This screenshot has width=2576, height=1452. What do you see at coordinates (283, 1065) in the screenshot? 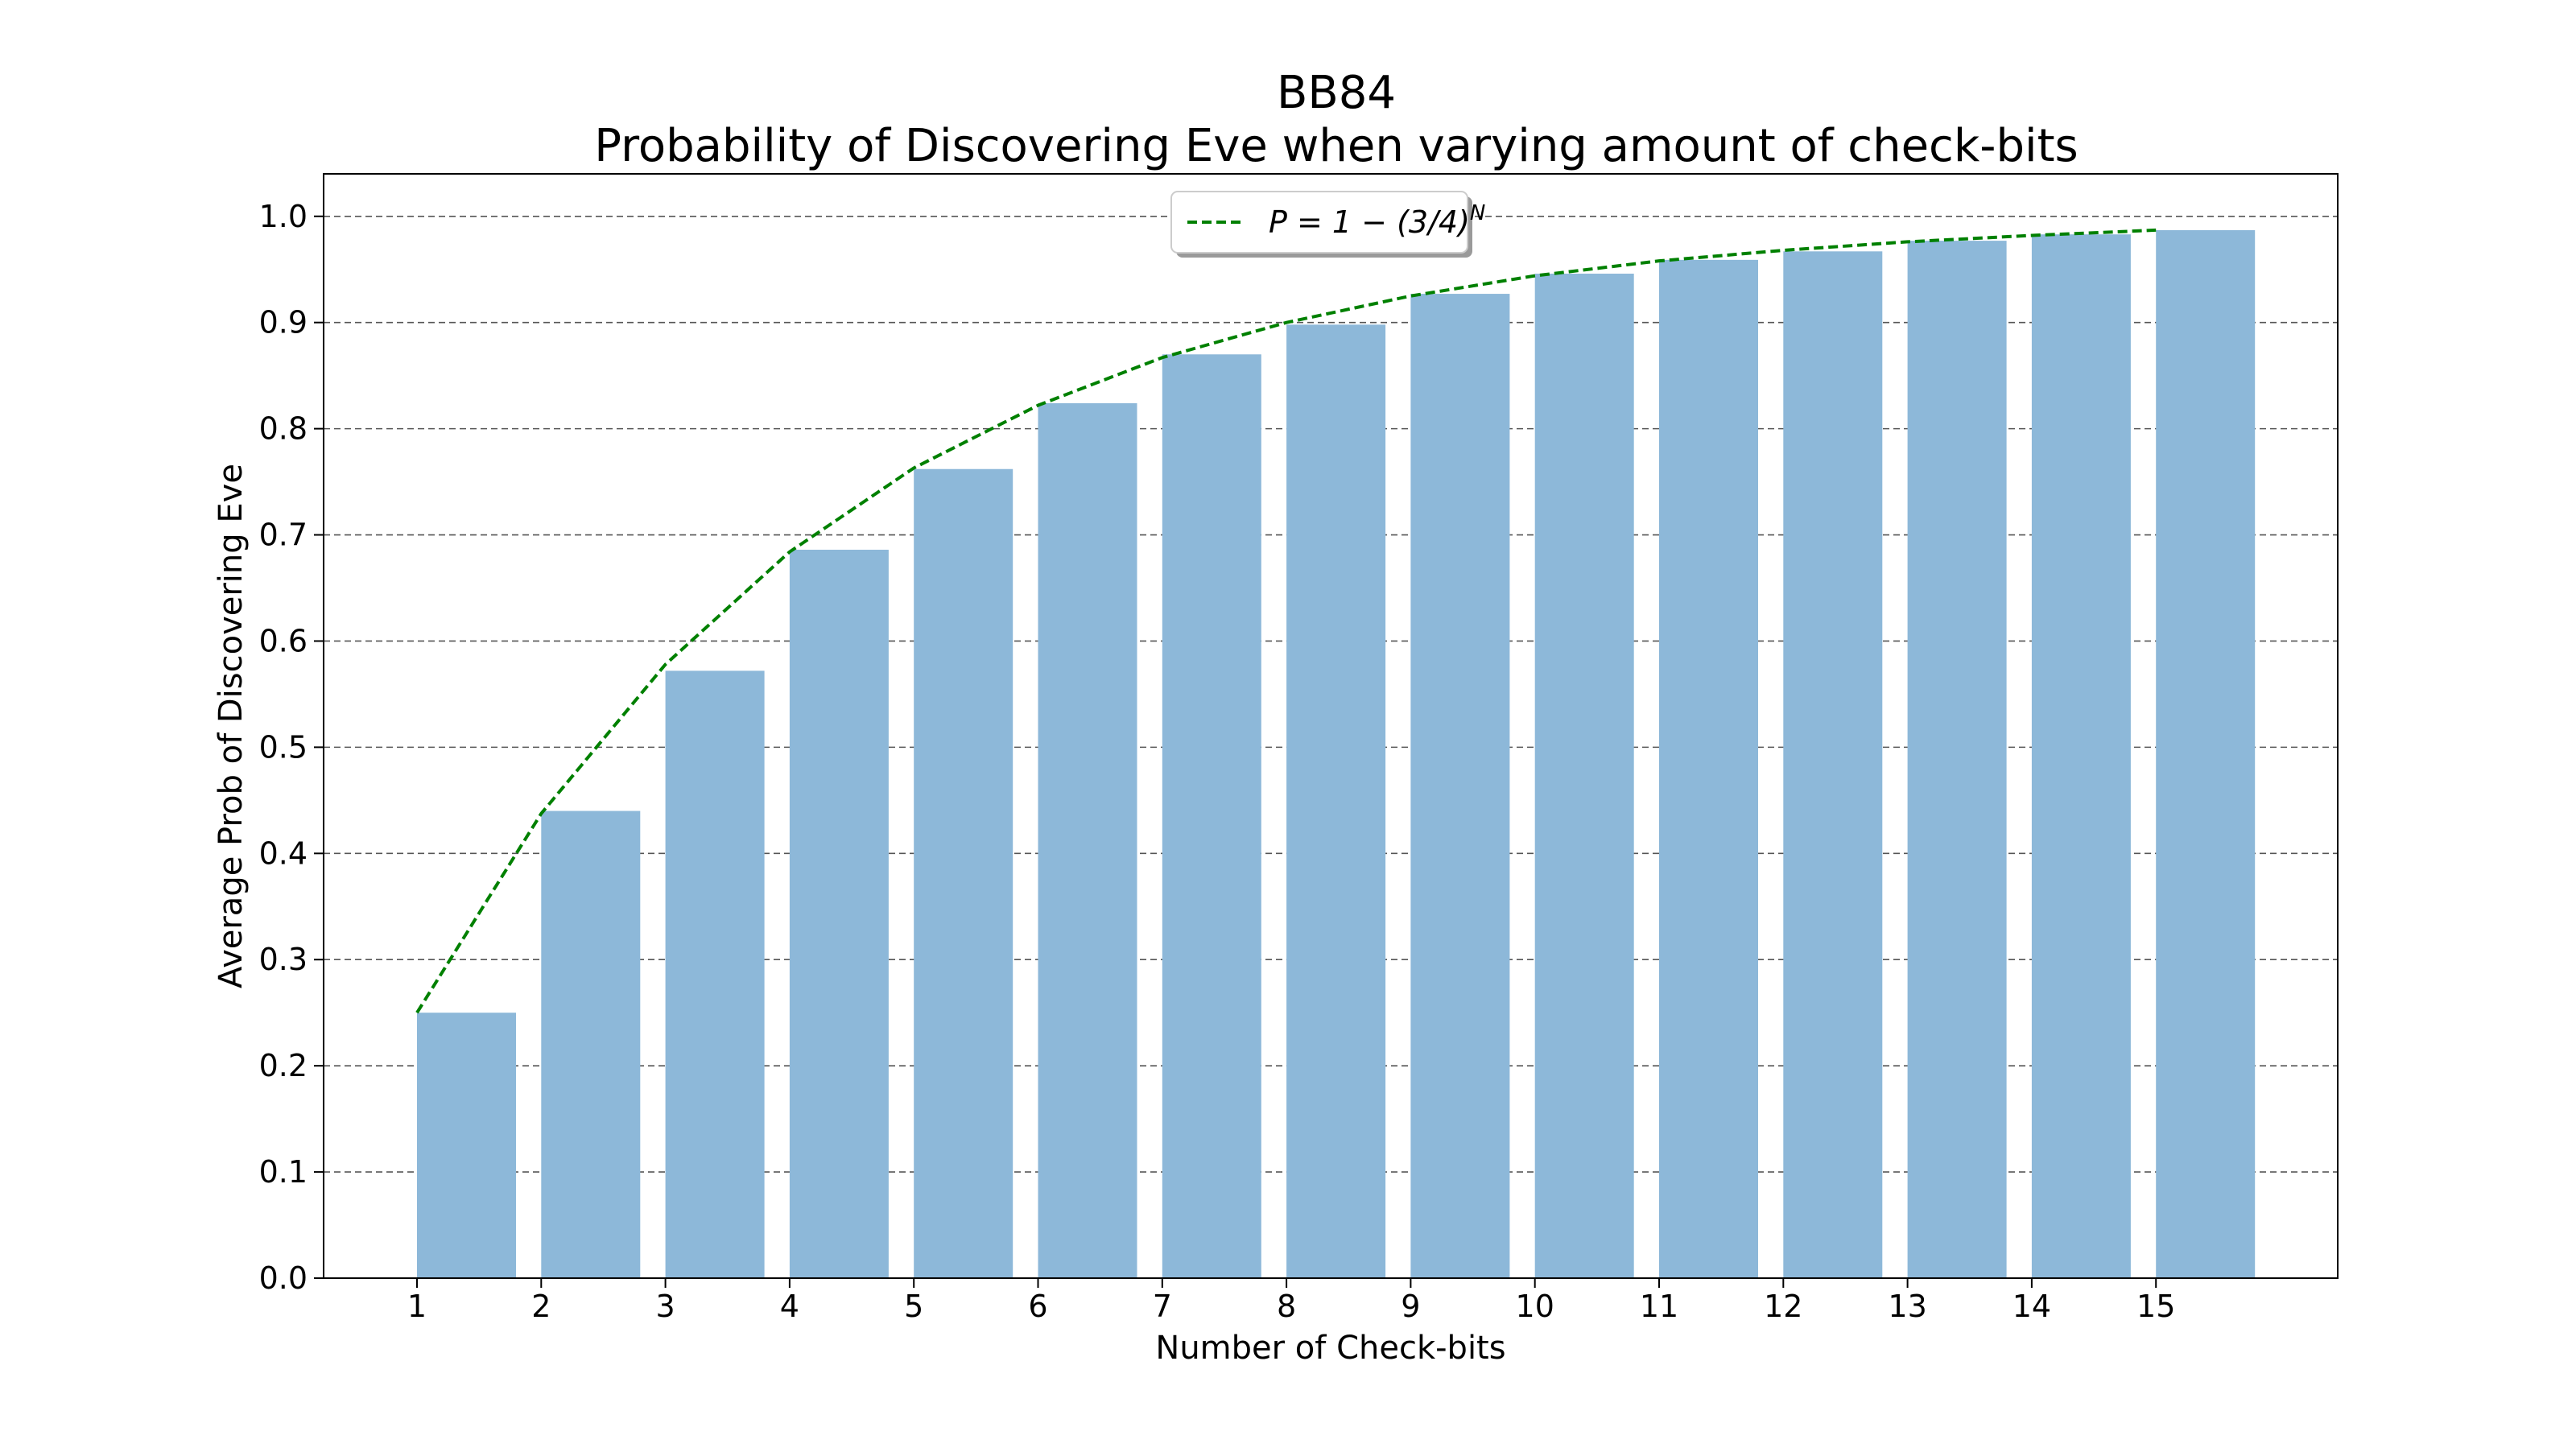
I see `y-tick-label: 0.2` at bounding box center [283, 1065].